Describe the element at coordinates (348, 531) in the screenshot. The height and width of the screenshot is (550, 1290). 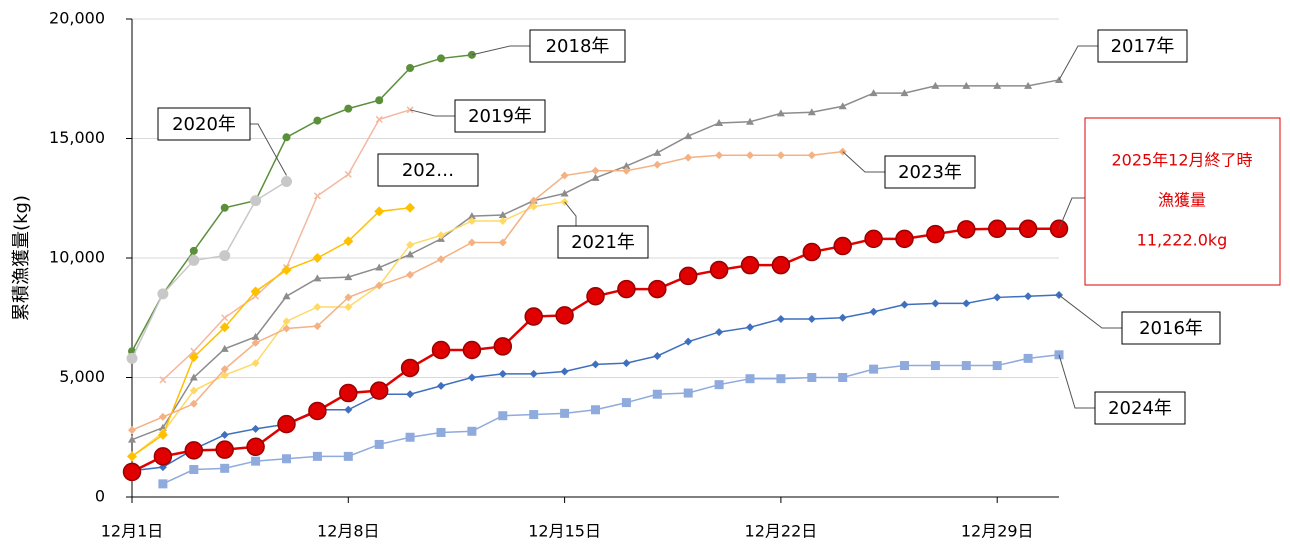
I see `x-tick-label: 12月8日` at that location.